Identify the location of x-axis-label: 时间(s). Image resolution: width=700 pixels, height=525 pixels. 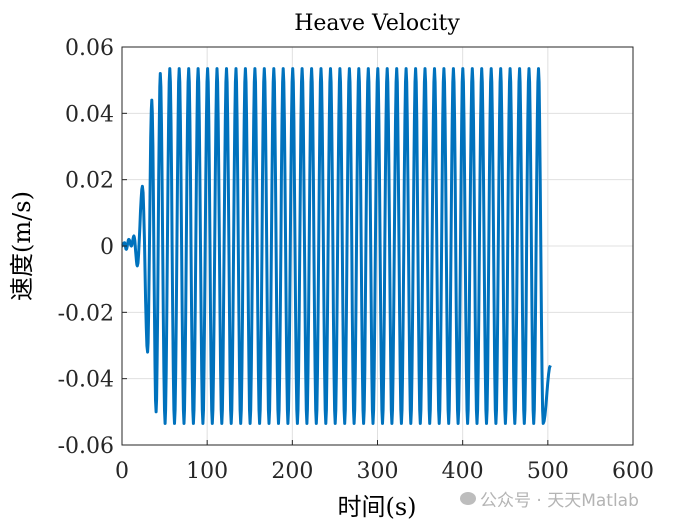
(376, 507).